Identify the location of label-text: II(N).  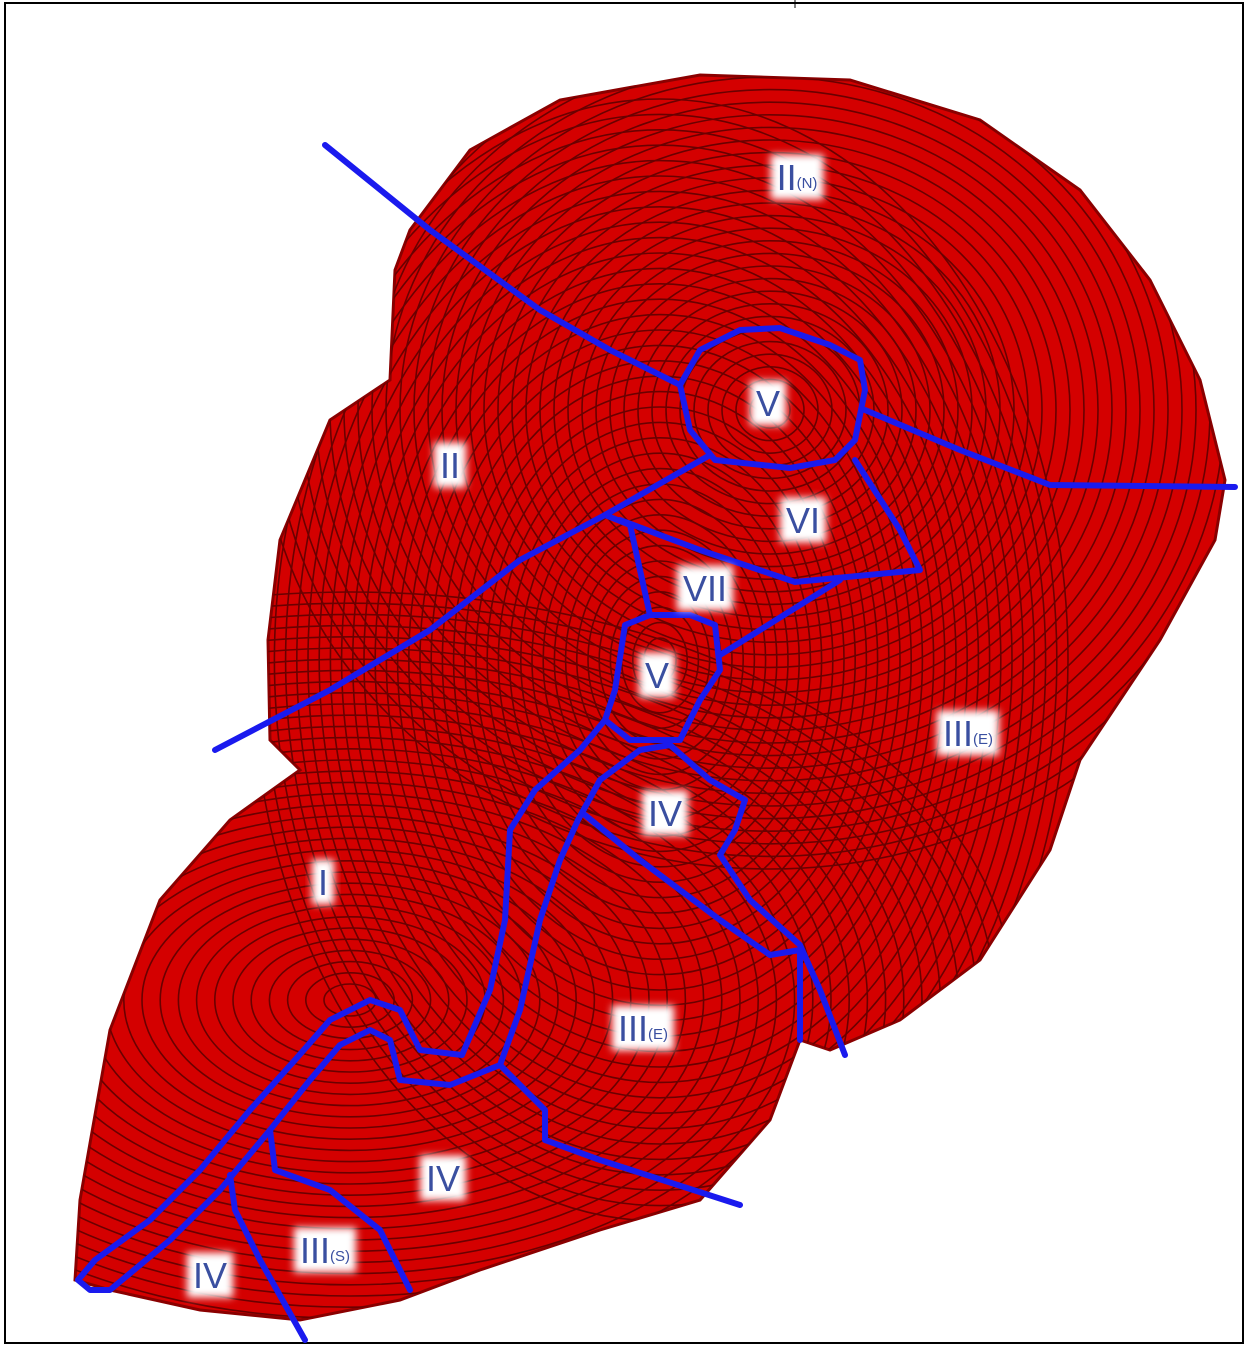
(797, 177).